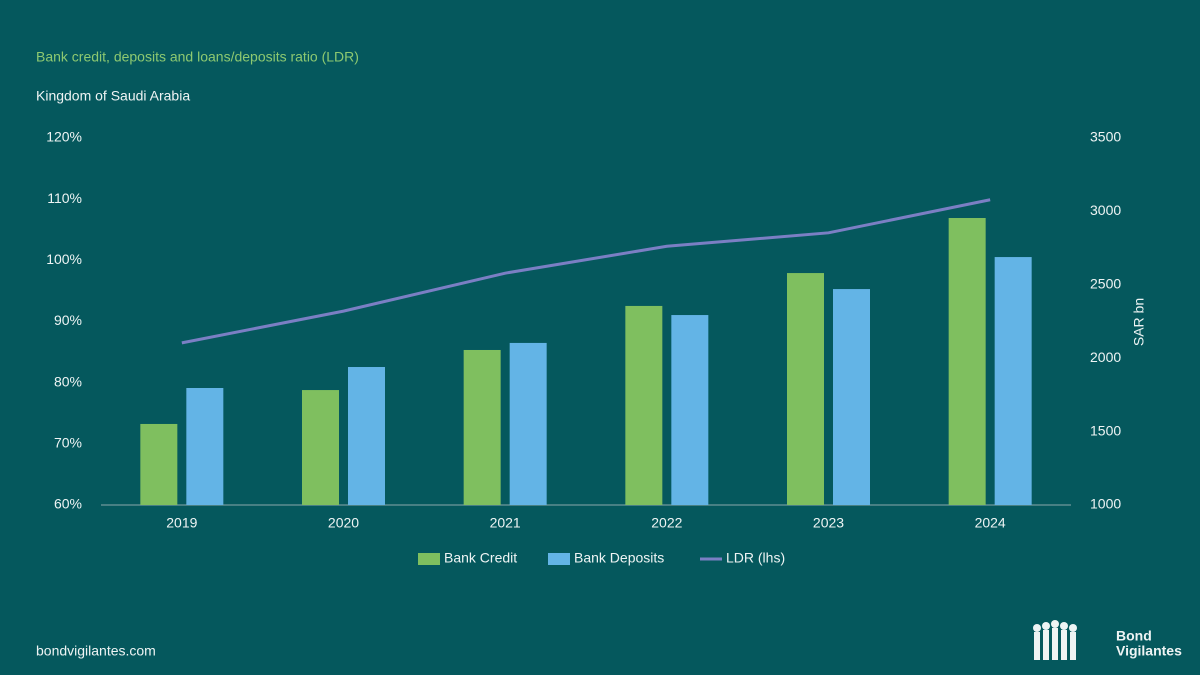  Describe the element at coordinates (64, 137) in the screenshot. I see `y-tick-label: 120%` at that location.